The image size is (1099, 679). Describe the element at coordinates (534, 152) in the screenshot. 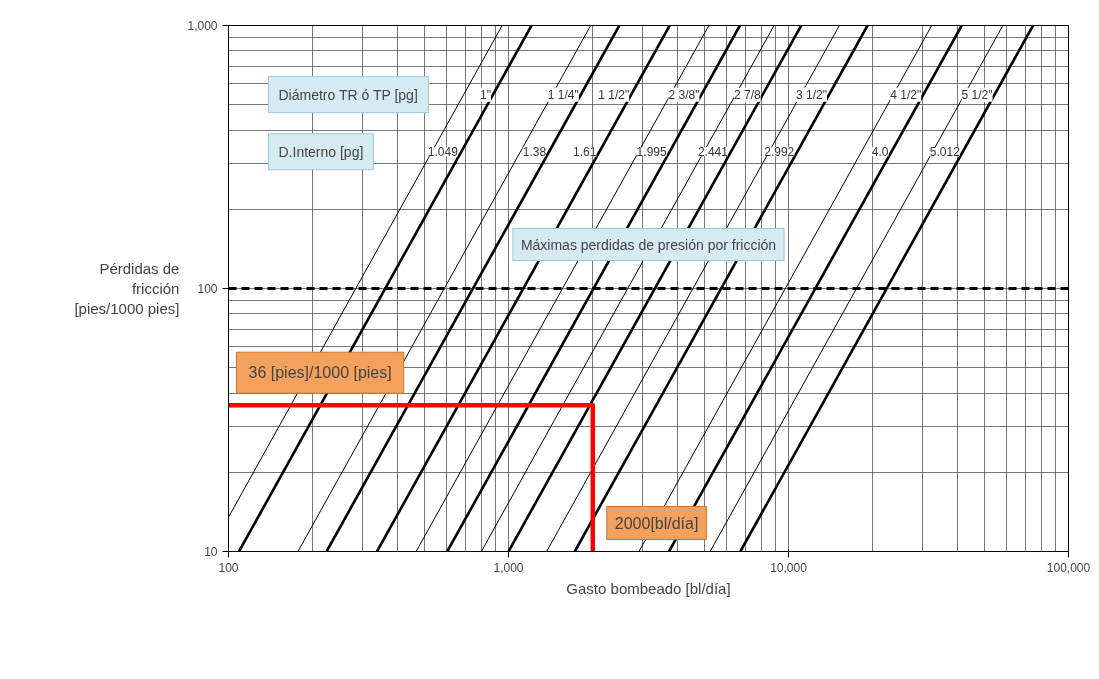

I see `annotation: 1.38` at that location.